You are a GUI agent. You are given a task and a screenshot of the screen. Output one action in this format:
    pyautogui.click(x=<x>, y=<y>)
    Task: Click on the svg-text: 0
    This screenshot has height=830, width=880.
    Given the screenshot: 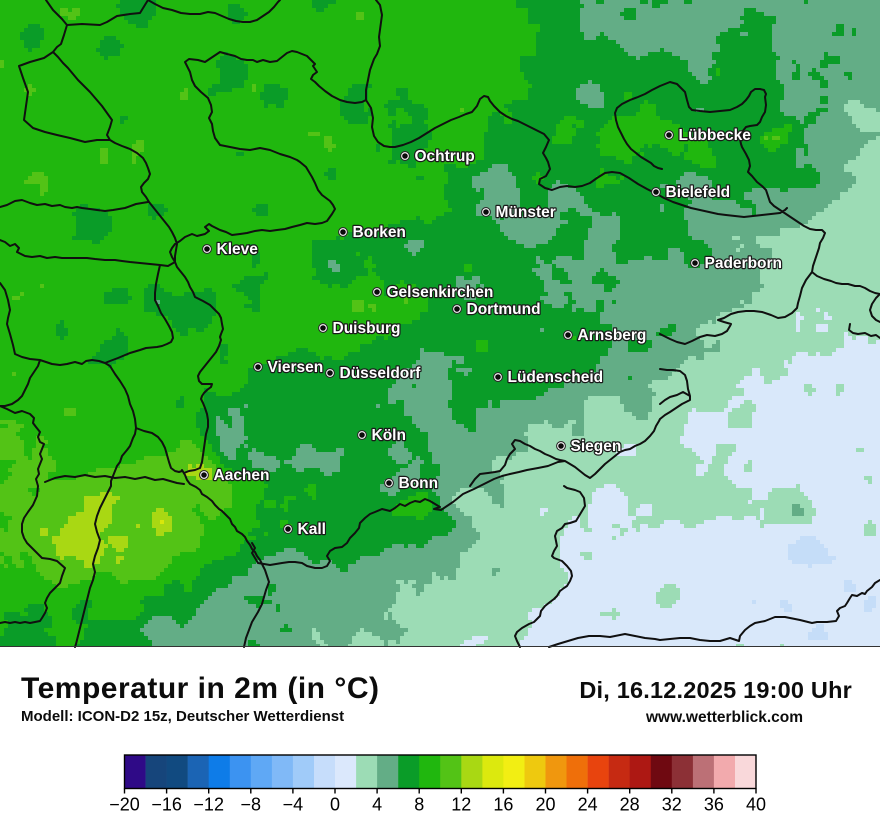 What is the action you would take?
    pyautogui.click(x=335, y=805)
    